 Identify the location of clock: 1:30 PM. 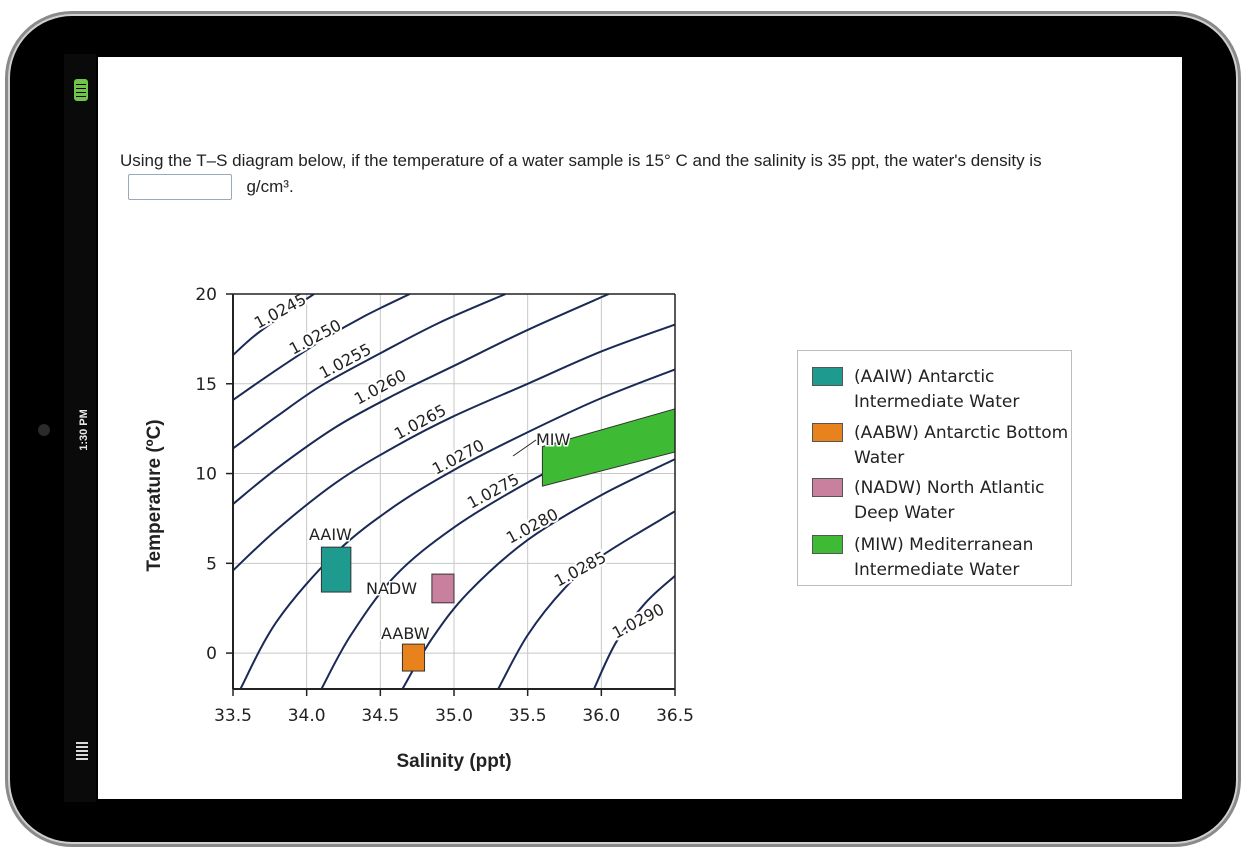
(84, 430).